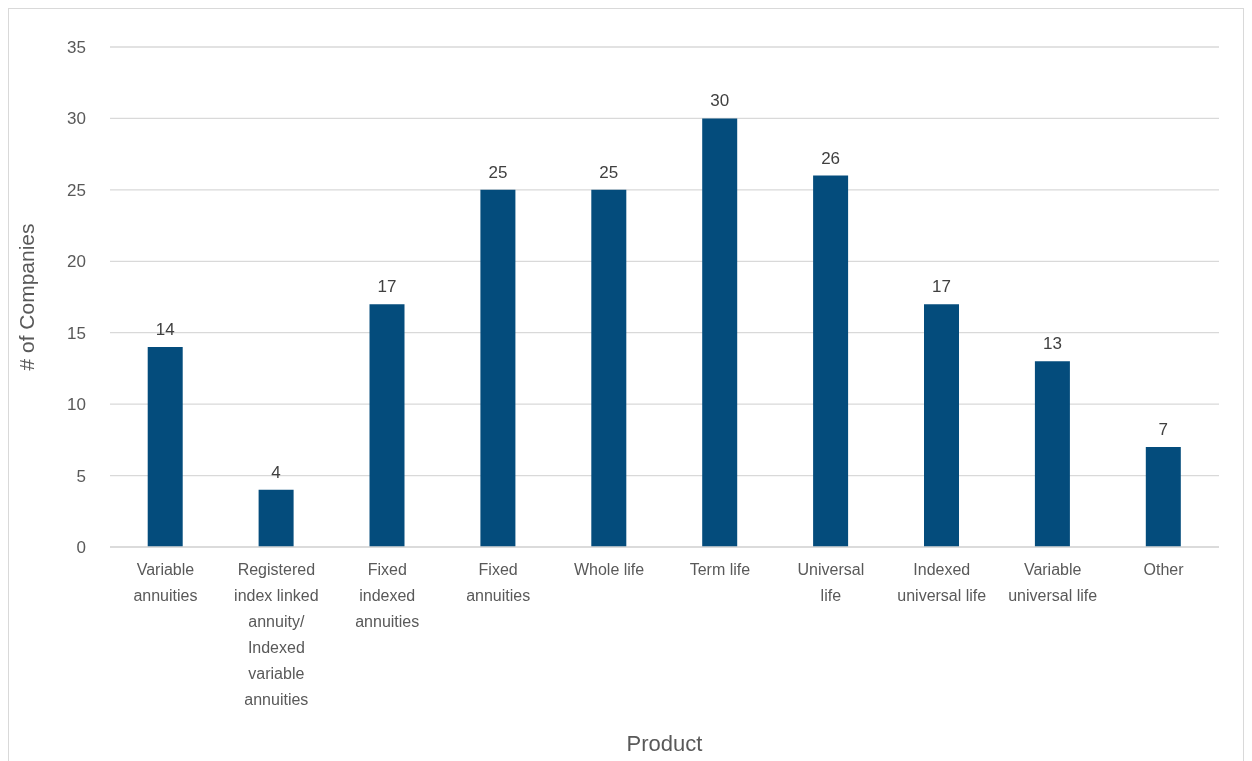 This screenshot has width=1252, height=761. What do you see at coordinates (81, 476) in the screenshot?
I see `y-tick-label: 5` at bounding box center [81, 476].